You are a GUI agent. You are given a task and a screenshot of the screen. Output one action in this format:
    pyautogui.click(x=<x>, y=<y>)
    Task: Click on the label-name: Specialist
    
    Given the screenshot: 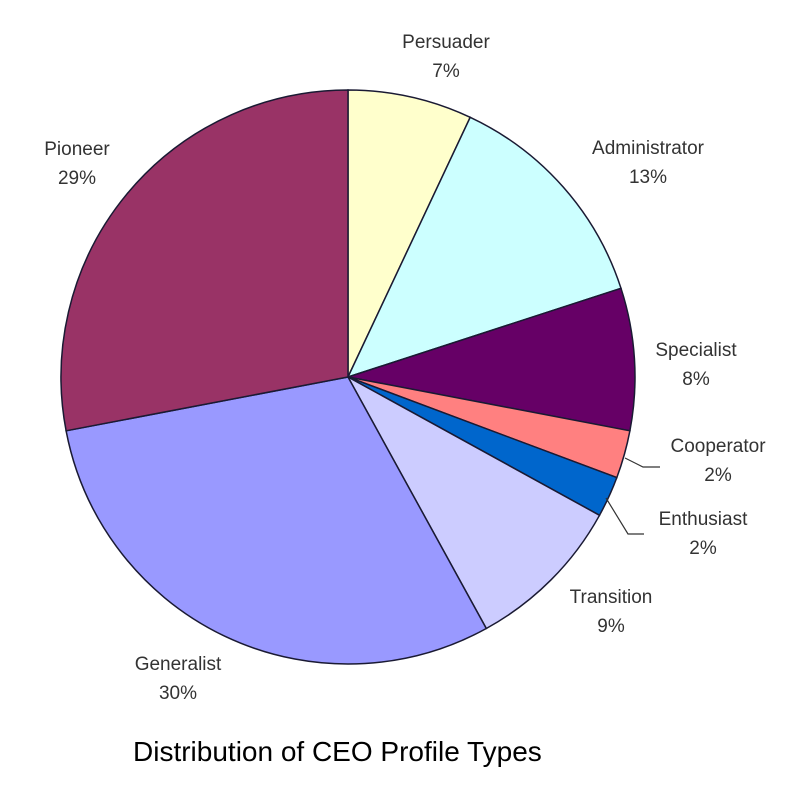 What is the action you would take?
    pyautogui.click(x=696, y=350)
    